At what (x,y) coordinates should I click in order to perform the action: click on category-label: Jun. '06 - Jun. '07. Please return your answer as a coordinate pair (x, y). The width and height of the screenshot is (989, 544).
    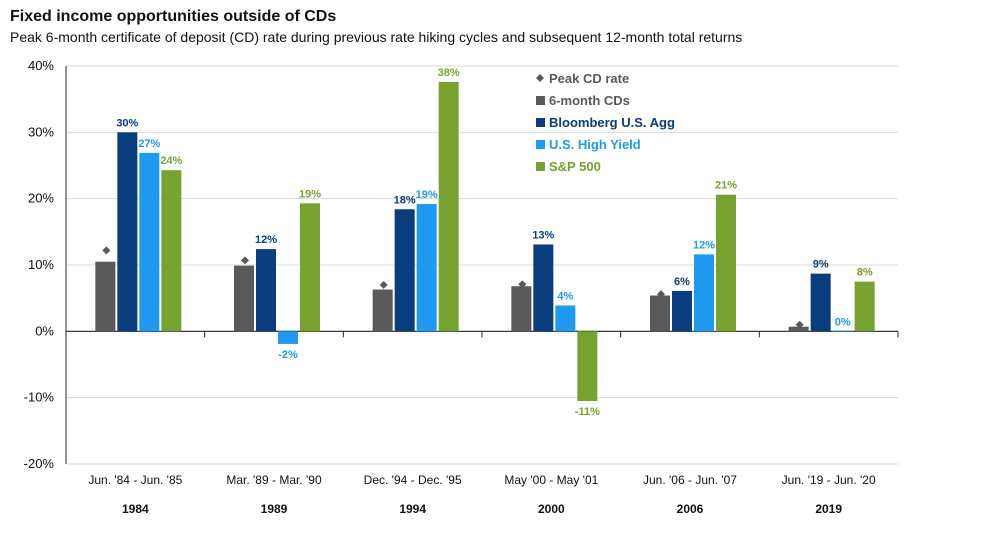
    Looking at the image, I should click on (690, 480).